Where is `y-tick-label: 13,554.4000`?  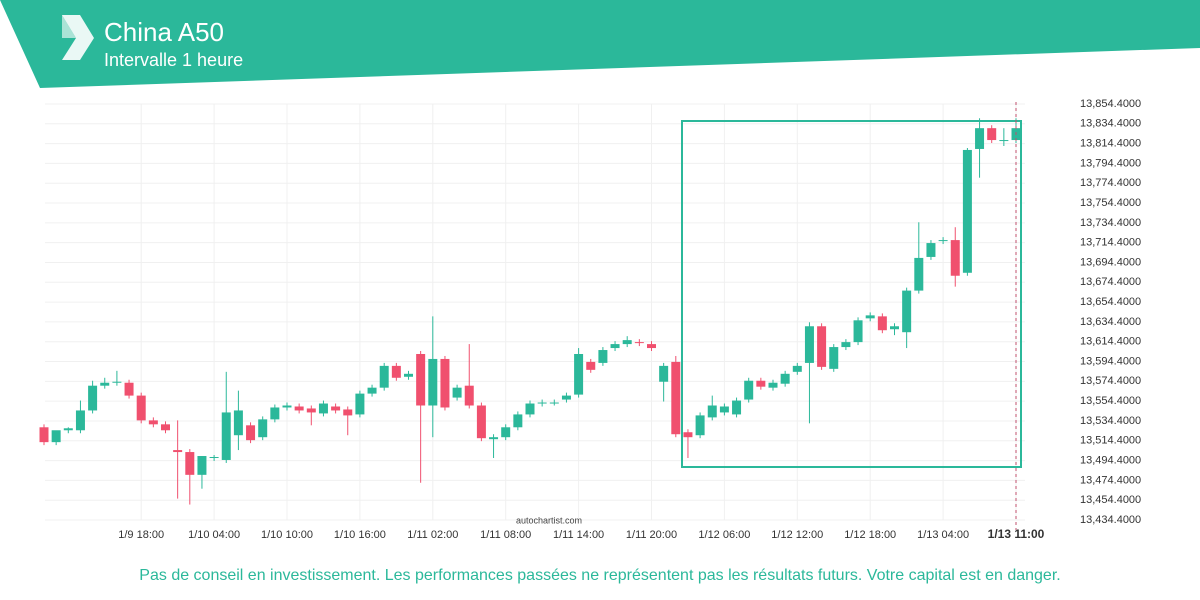
y-tick-label: 13,554.4000 is located at coordinates (1110, 401).